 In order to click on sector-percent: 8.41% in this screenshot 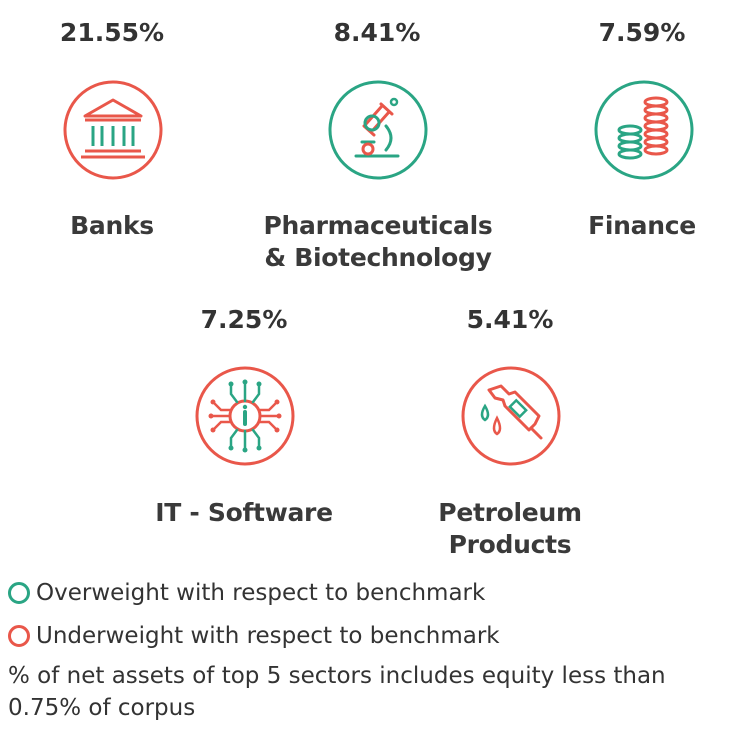, I will do `click(377, 32)`.